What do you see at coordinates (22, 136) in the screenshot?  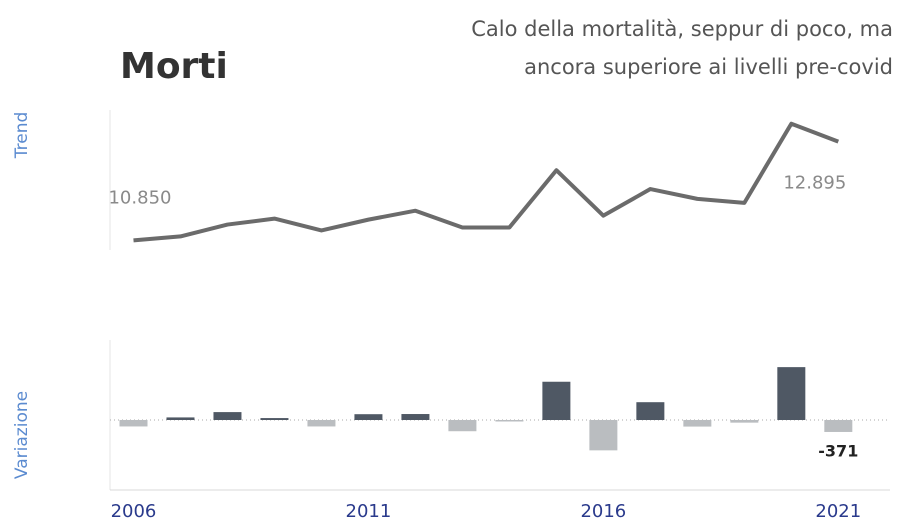 I see `y-axis-label: Trend` at bounding box center [22, 136].